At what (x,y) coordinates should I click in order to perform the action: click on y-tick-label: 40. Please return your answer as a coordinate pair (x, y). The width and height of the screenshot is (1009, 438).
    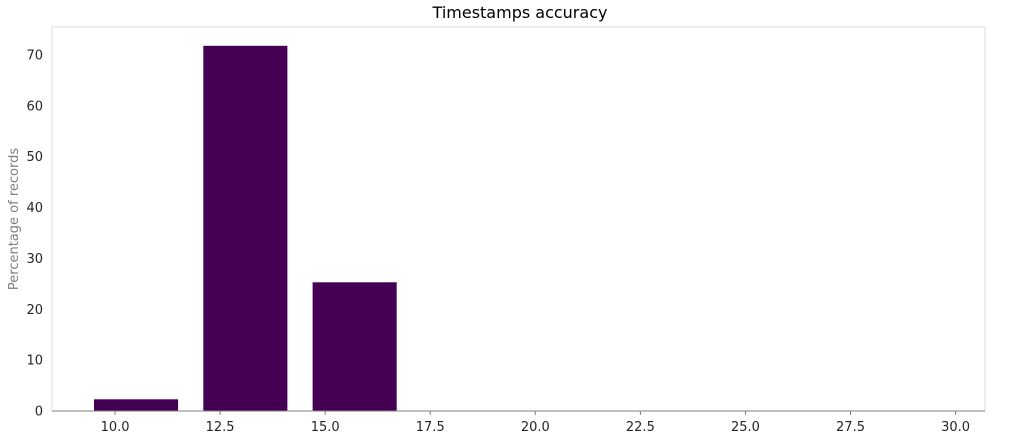
    Looking at the image, I should click on (34, 208).